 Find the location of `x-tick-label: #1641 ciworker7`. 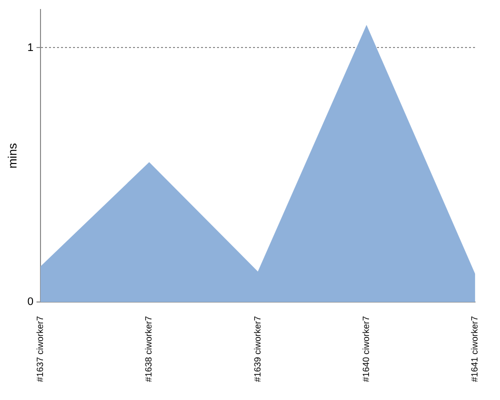

x-tick-label: #1641 ciworker7 is located at coordinates (475, 349).